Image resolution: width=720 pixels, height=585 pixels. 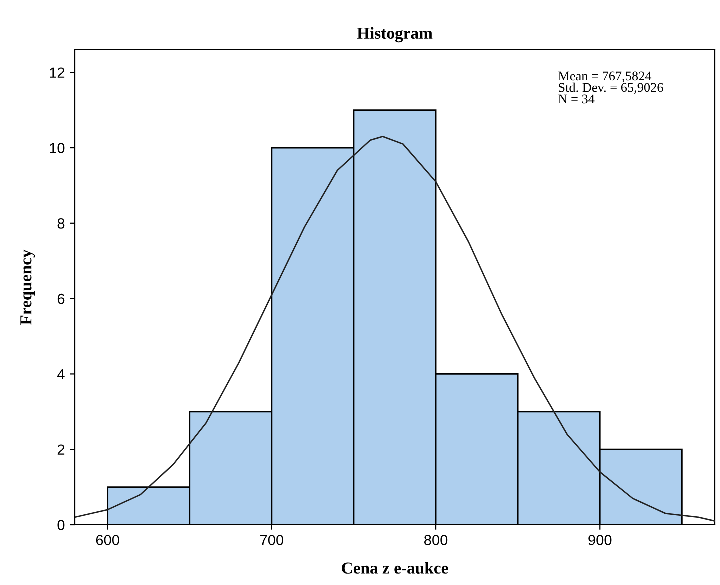 What do you see at coordinates (61, 299) in the screenshot?
I see `y-tick-label: 6` at bounding box center [61, 299].